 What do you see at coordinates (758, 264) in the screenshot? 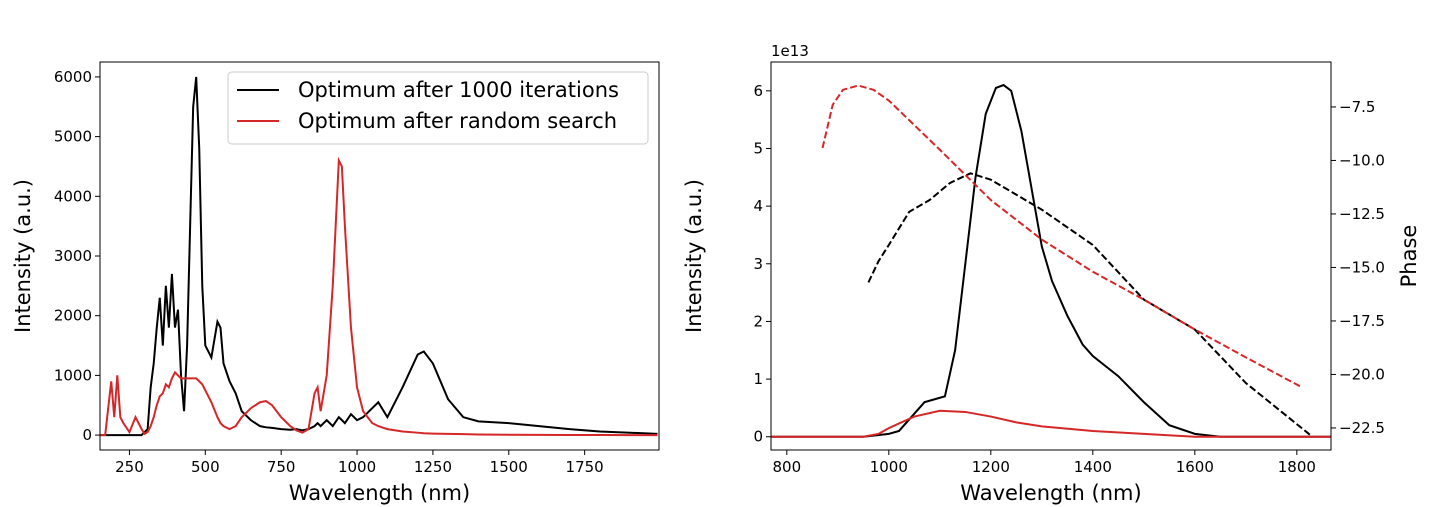
I see `y-tick-label: 3` at bounding box center [758, 264].